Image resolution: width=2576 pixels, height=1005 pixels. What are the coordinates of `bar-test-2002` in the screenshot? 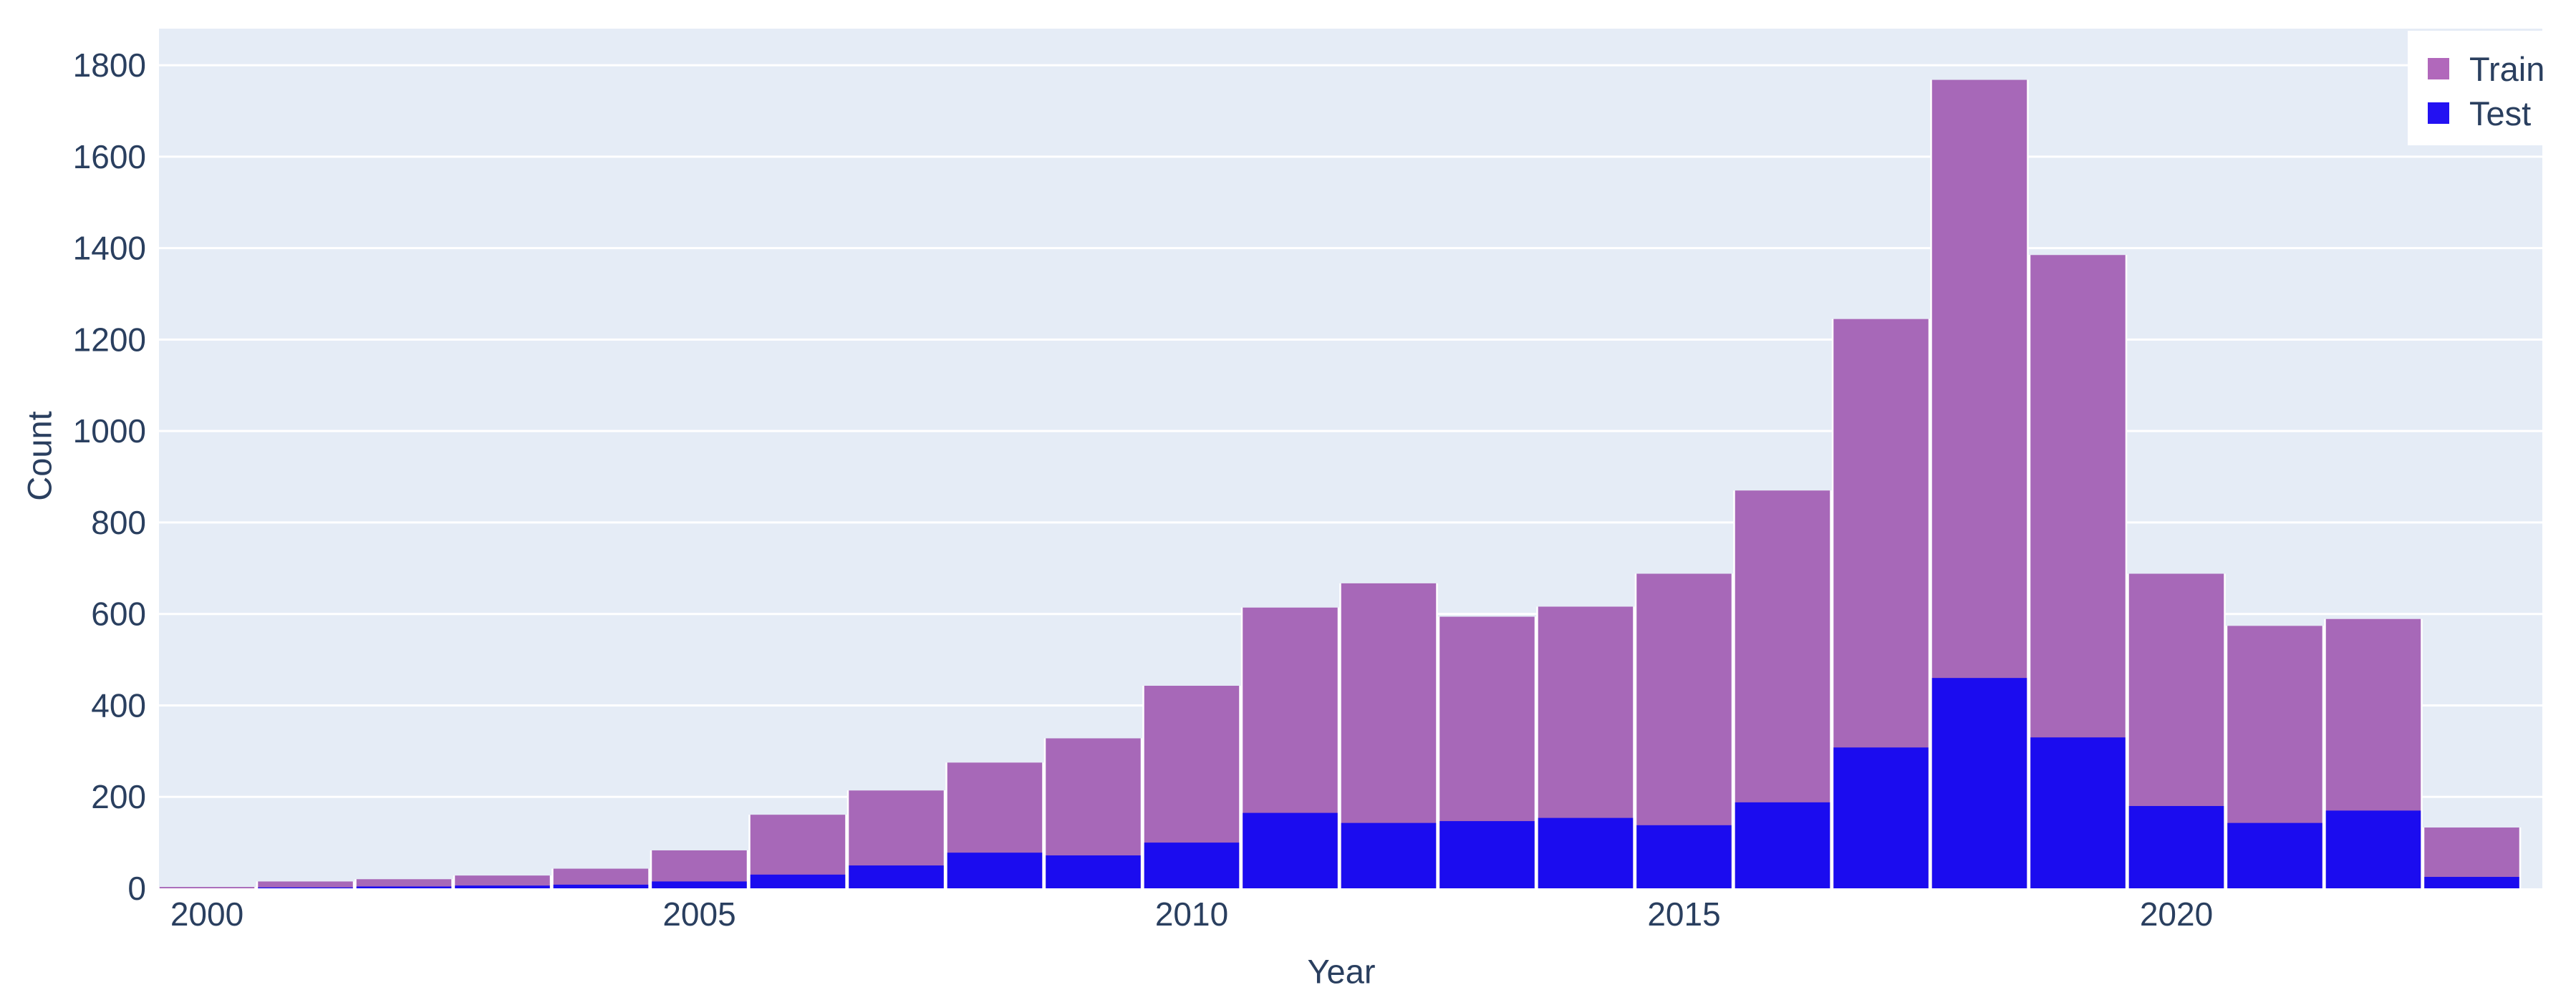 It's located at (404, 887).